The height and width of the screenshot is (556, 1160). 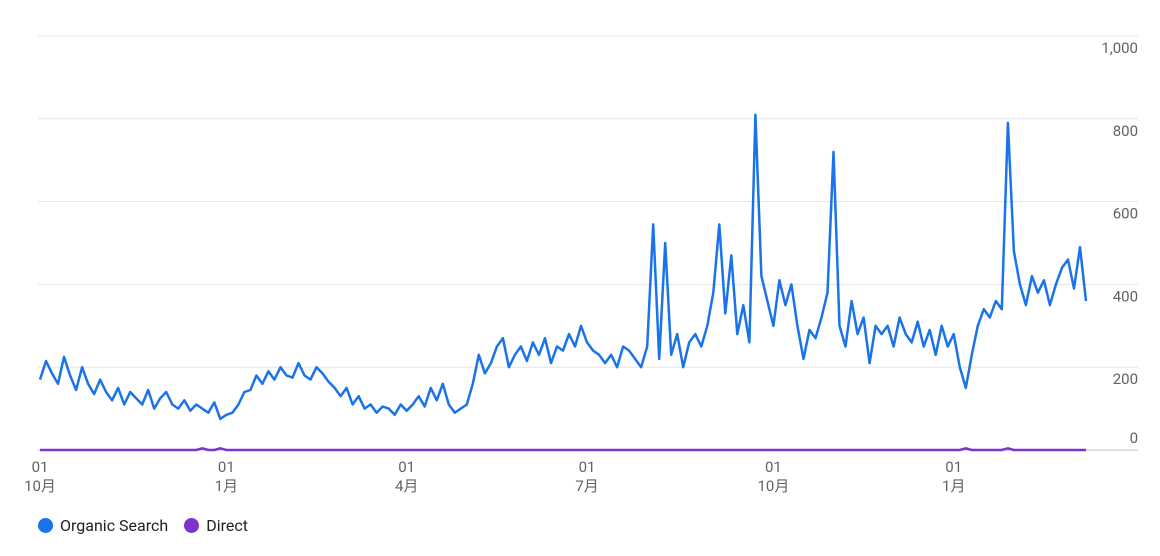 I want to click on legend-label: Organic Search, so click(x=114, y=525).